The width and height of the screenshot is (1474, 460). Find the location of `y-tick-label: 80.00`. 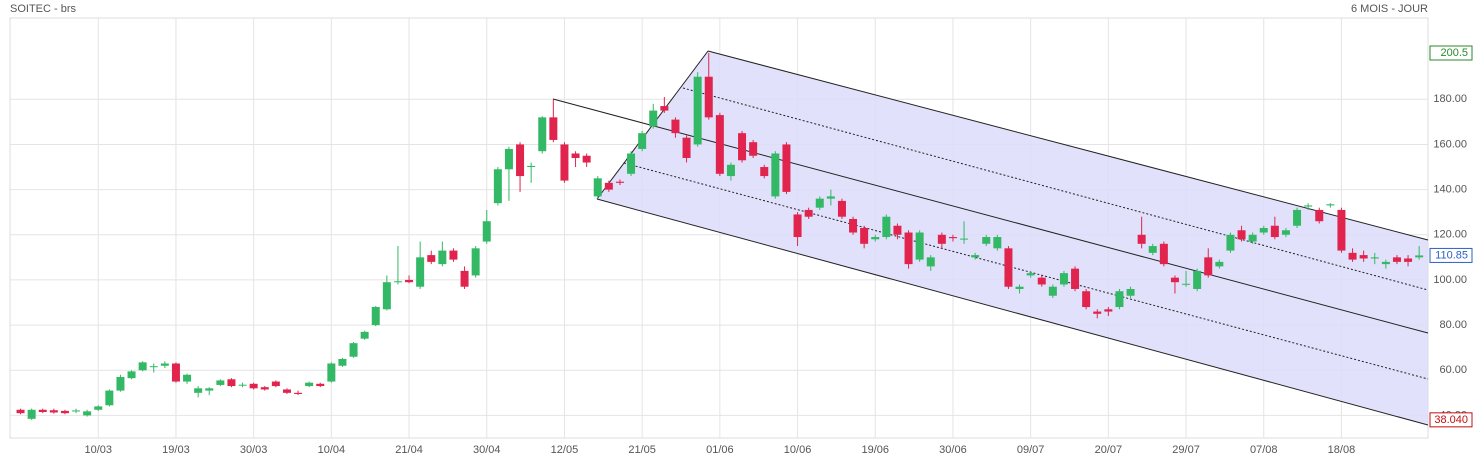

y-tick-label: 80.00 is located at coordinates (1453, 325).